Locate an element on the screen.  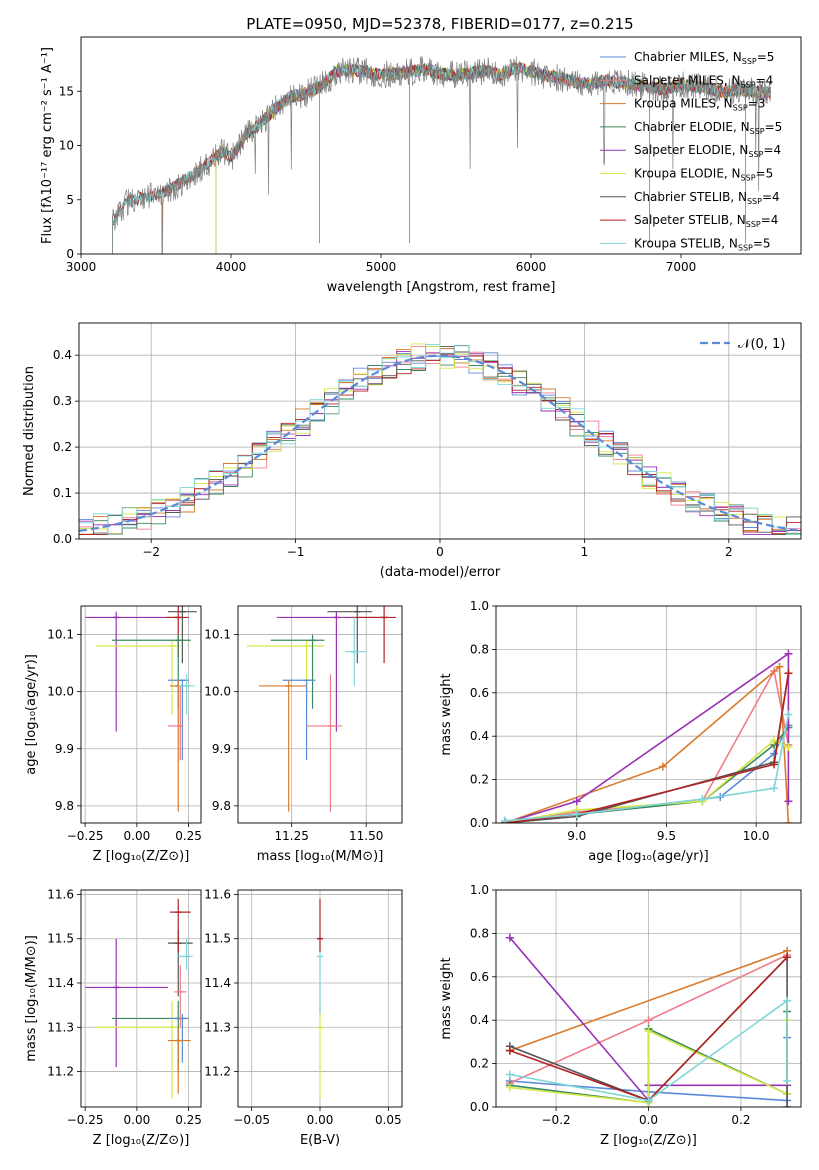
x-axis-label: Z [log₁₀(Z/Z⊙)] is located at coordinates (648, 1140).